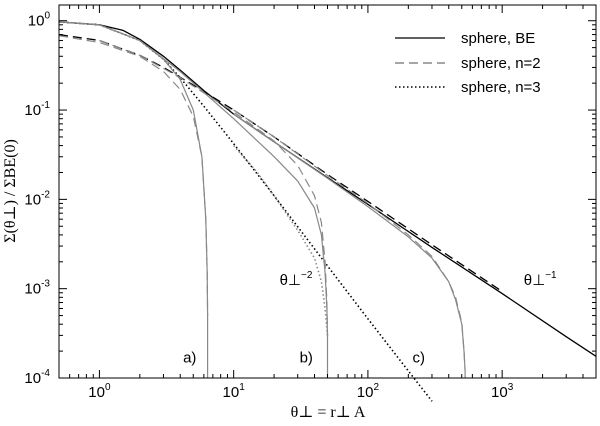 The image size is (600, 426). What do you see at coordinates (39, 20) in the screenshot?
I see `y-tick-label: 10⁰` at bounding box center [39, 20].